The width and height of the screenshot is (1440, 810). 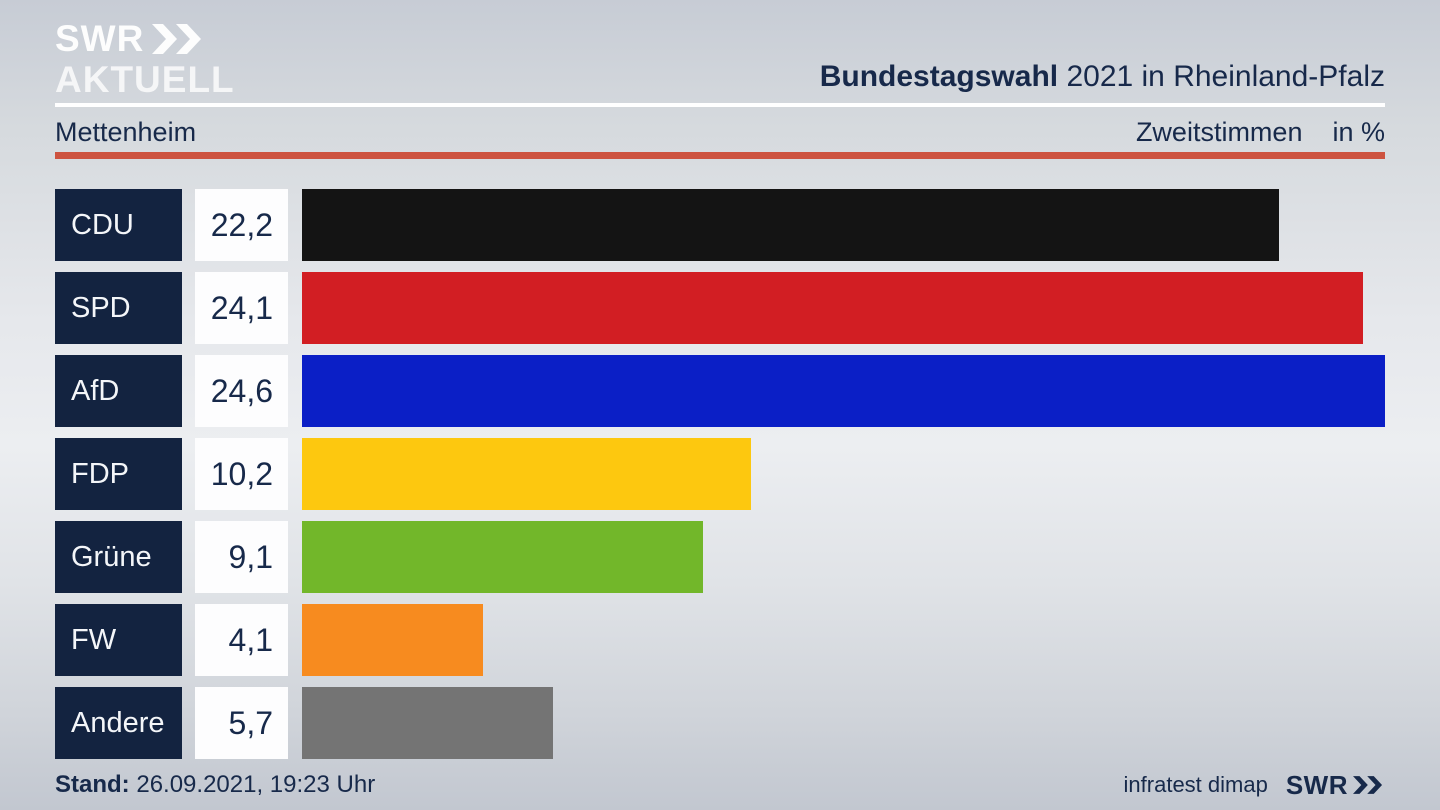 I want to click on credits: infratest dimap SWR, so click(x=1254, y=785).